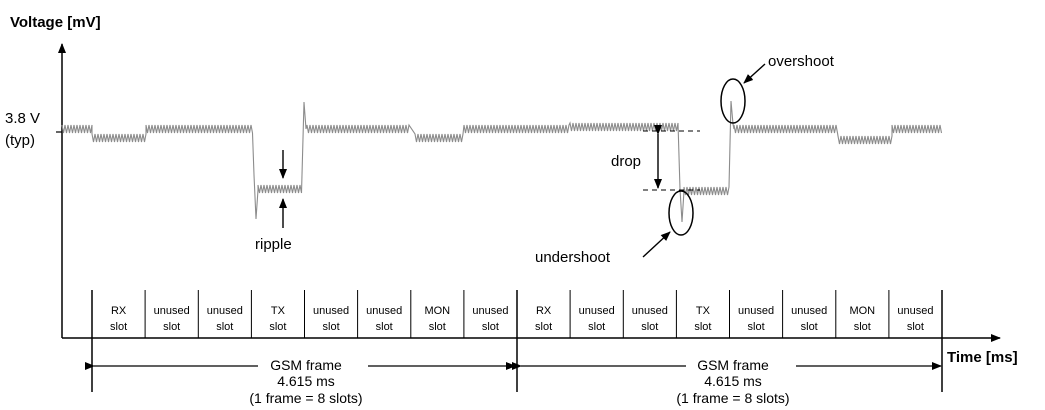 This screenshot has width=1045, height=410. I want to click on slot-sublabel-12: slot, so click(702, 327).